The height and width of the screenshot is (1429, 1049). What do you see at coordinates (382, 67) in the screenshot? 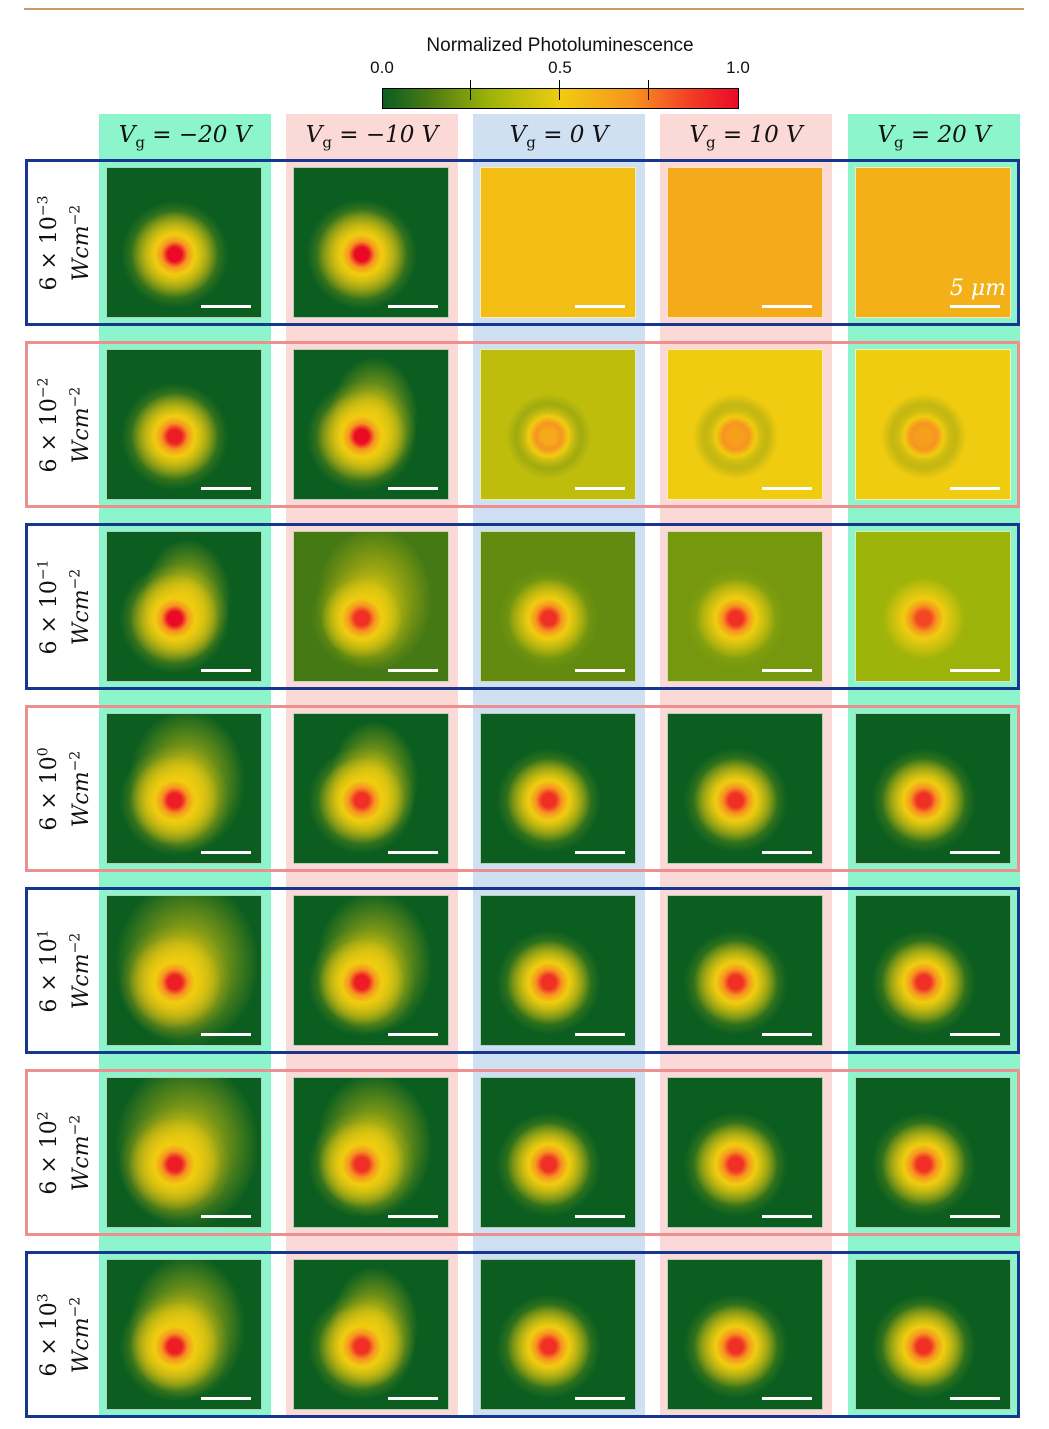
I see `colorbar-label-min: 0.0` at bounding box center [382, 67].